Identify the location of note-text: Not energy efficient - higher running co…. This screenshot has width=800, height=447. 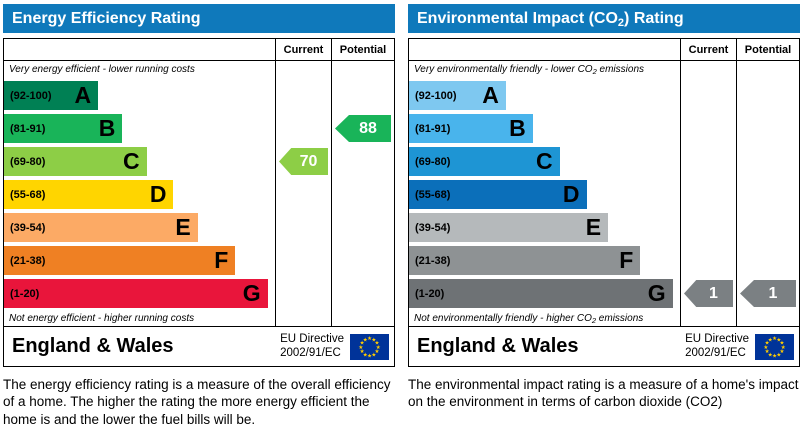
(102, 318).